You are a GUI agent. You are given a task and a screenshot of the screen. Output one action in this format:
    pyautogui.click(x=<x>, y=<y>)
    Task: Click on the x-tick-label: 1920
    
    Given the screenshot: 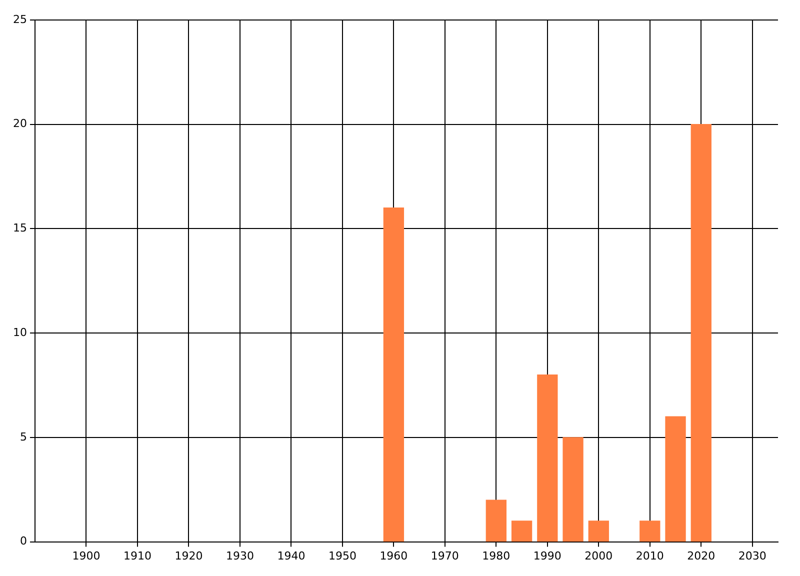 What is the action you would take?
    pyautogui.click(x=188, y=555)
    